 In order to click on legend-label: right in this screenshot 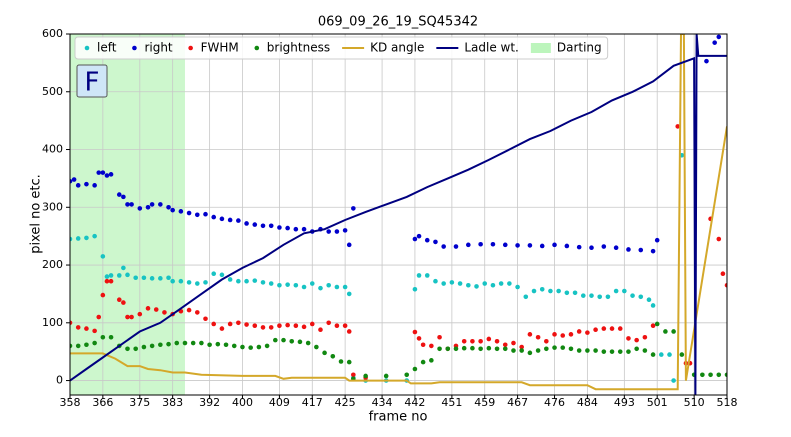, I will do `click(158, 48)`.